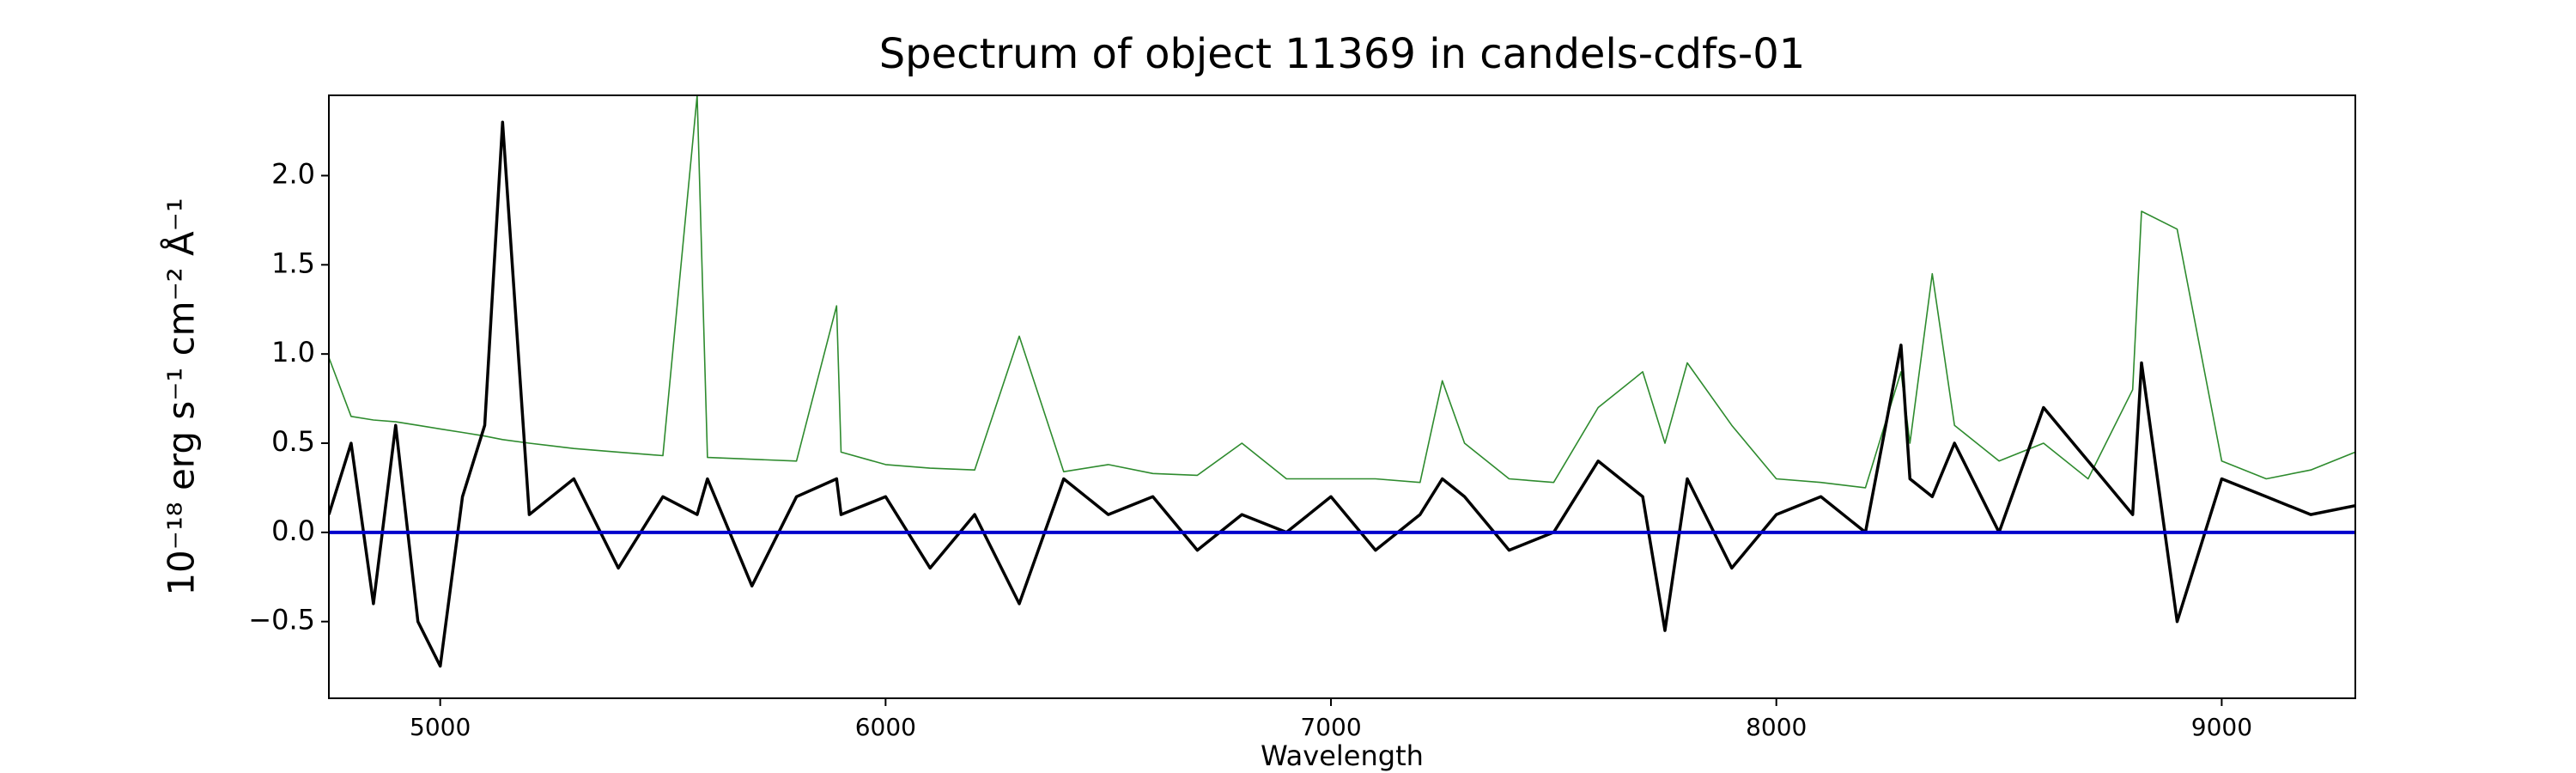 The width and height of the screenshot is (2576, 773). What do you see at coordinates (885, 727) in the screenshot?
I see `x-tick-label: 6000` at bounding box center [885, 727].